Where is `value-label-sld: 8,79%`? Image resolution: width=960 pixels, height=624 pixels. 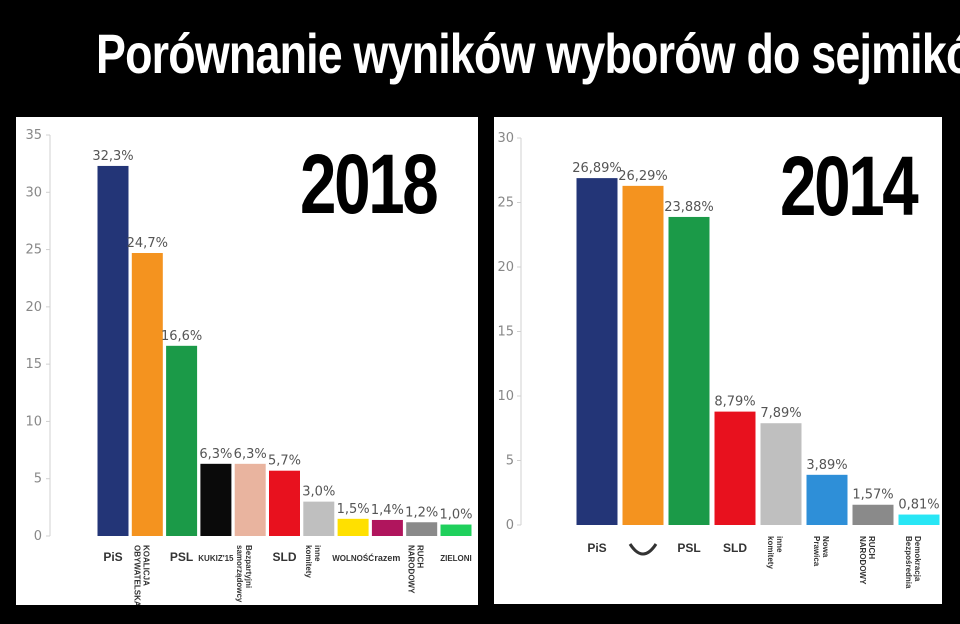 value-label-sld: 8,79% is located at coordinates (734, 402).